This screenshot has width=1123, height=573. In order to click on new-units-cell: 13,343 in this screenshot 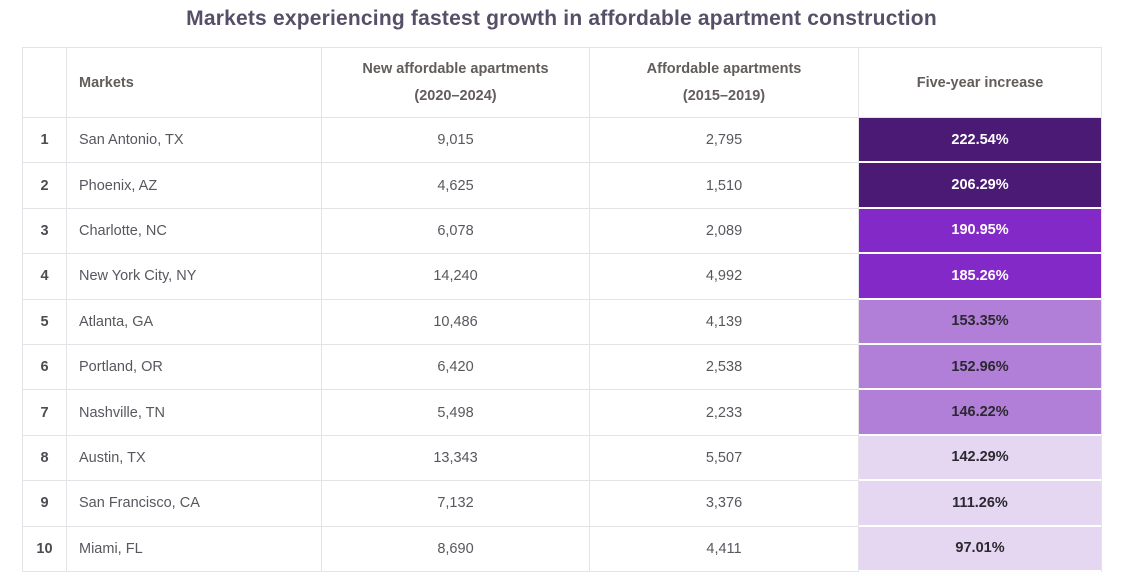, I will do `click(456, 458)`.